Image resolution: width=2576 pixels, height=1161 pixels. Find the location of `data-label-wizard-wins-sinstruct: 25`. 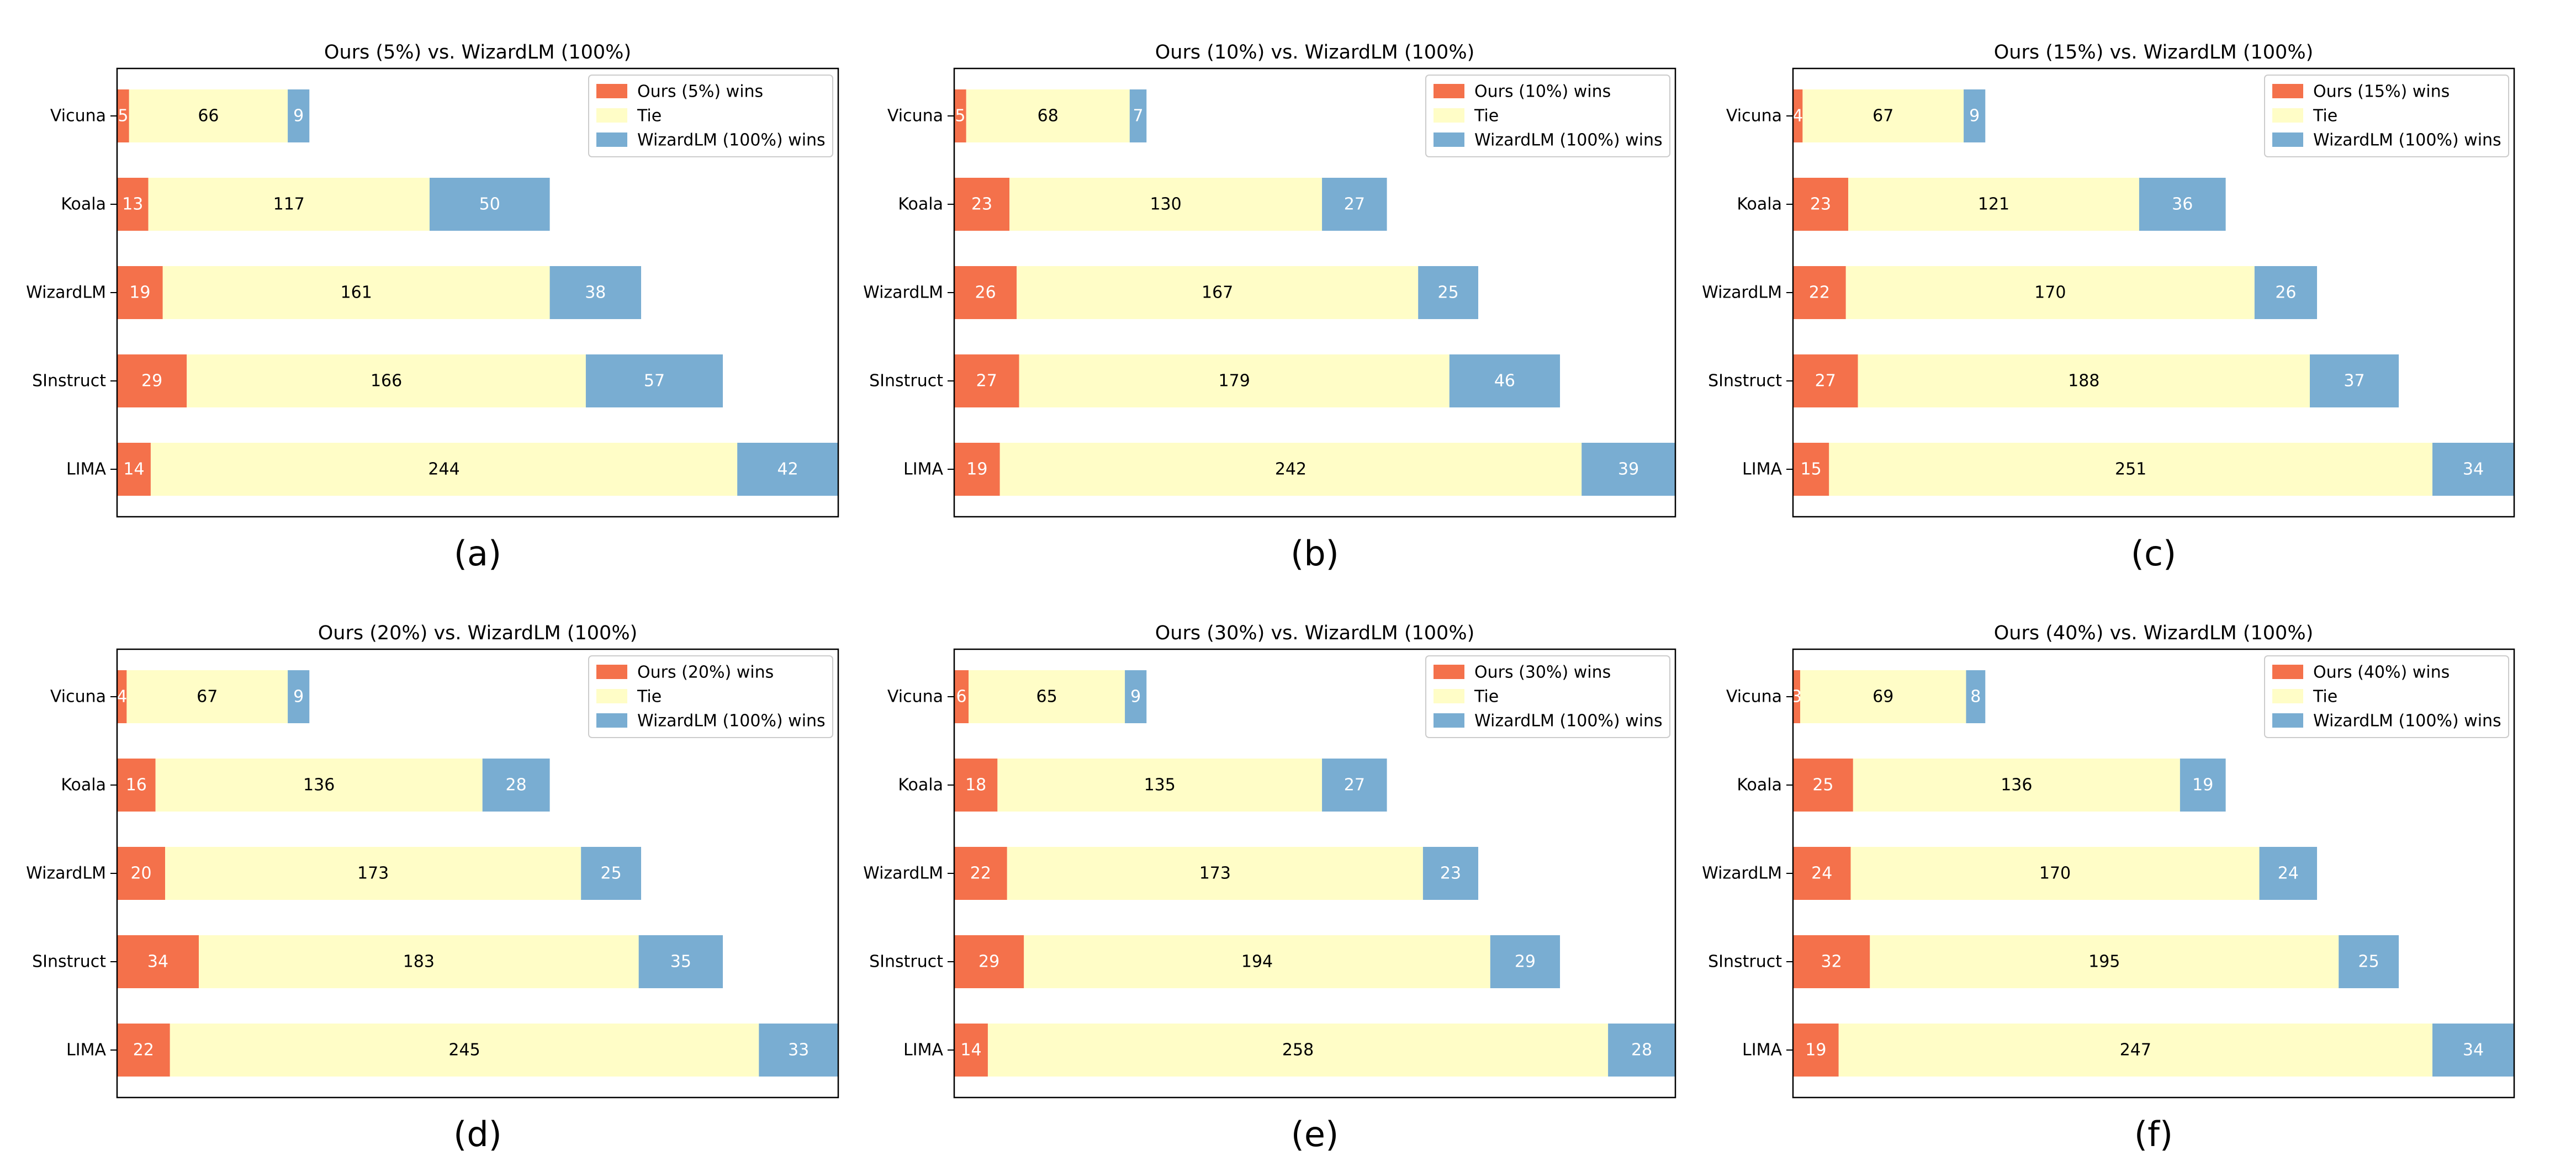

data-label-wizard-wins-sinstruct: 25 is located at coordinates (2368, 962).